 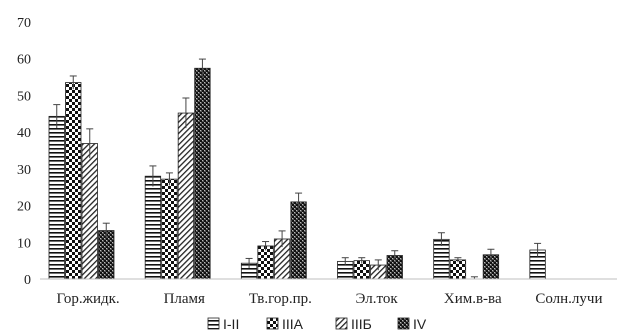 What do you see at coordinates (280, 299) in the screenshot?
I see `x-category-label: Тв.гор.пр.` at bounding box center [280, 299].